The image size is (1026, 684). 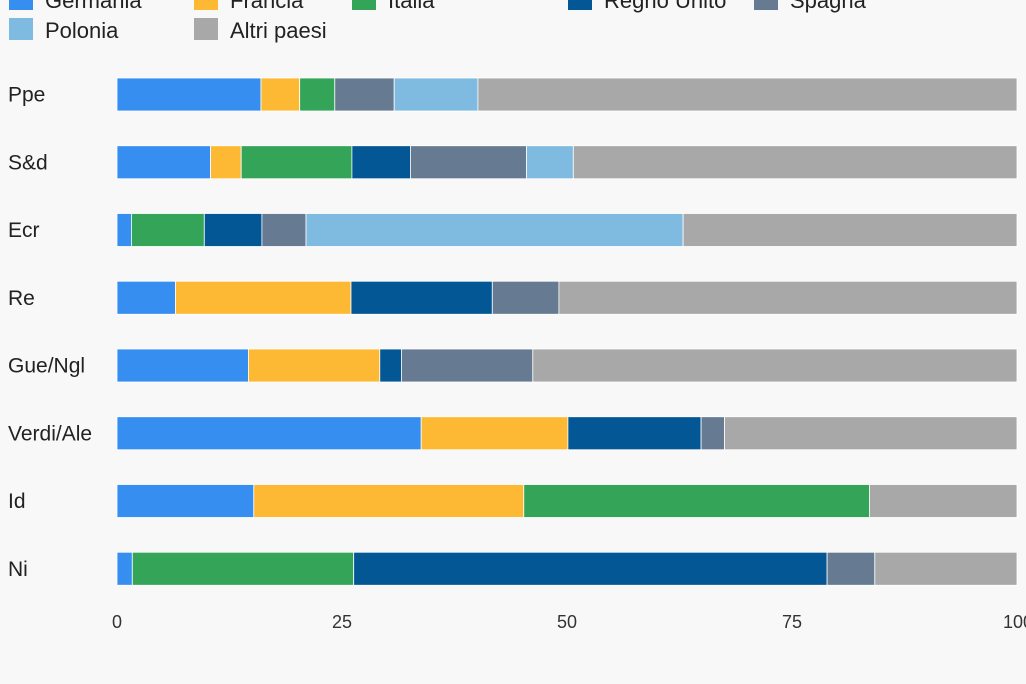 What do you see at coordinates (167, 230) in the screenshot?
I see `bar-segment-ecr-italia` at bounding box center [167, 230].